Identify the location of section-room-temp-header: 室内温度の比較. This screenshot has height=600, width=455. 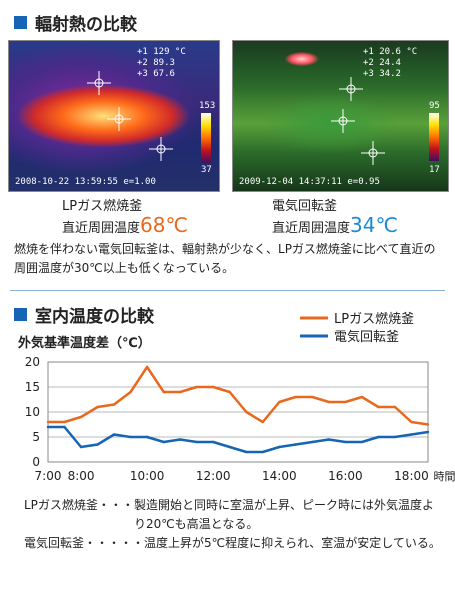
(84, 314).